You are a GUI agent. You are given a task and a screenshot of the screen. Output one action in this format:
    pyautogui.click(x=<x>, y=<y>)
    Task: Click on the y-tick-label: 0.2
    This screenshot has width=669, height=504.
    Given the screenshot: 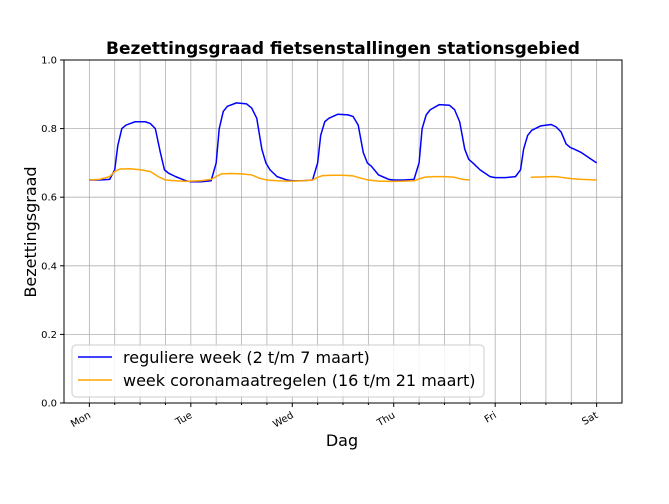 What is the action you would take?
    pyautogui.click(x=49, y=335)
    